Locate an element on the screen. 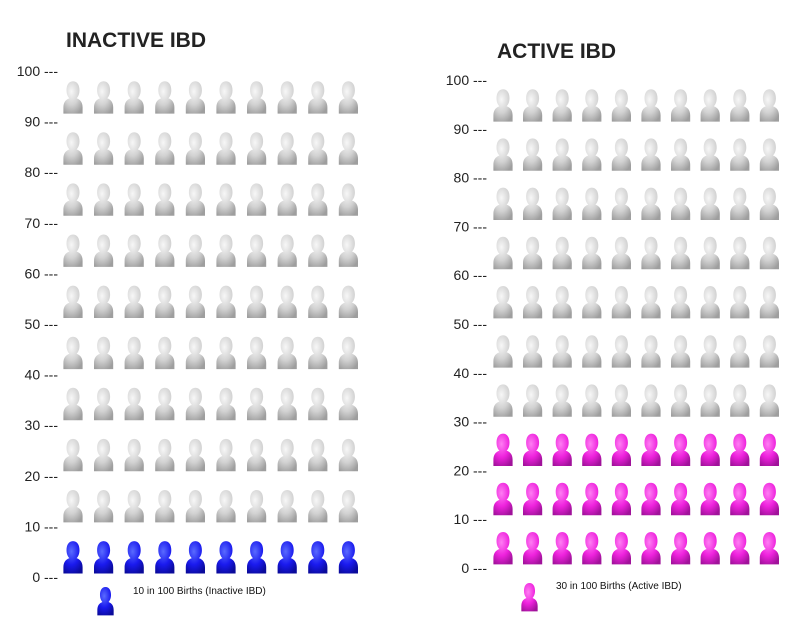 The image size is (789, 621). y-tick-label: 10 --- is located at coordinates (42, 526).